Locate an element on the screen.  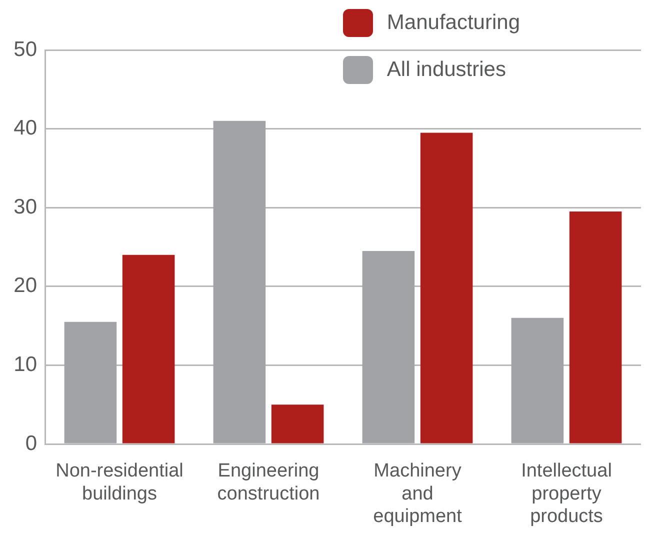
x-tick-label: Non-residential buildings is located at coordinates (120, 482).